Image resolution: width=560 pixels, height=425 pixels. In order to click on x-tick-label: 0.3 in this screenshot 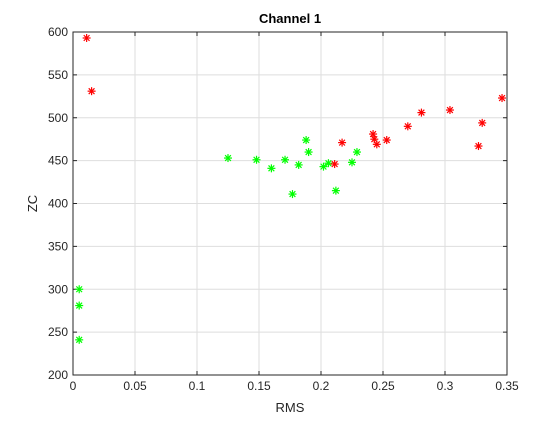, I will do `click(445, 386)`.